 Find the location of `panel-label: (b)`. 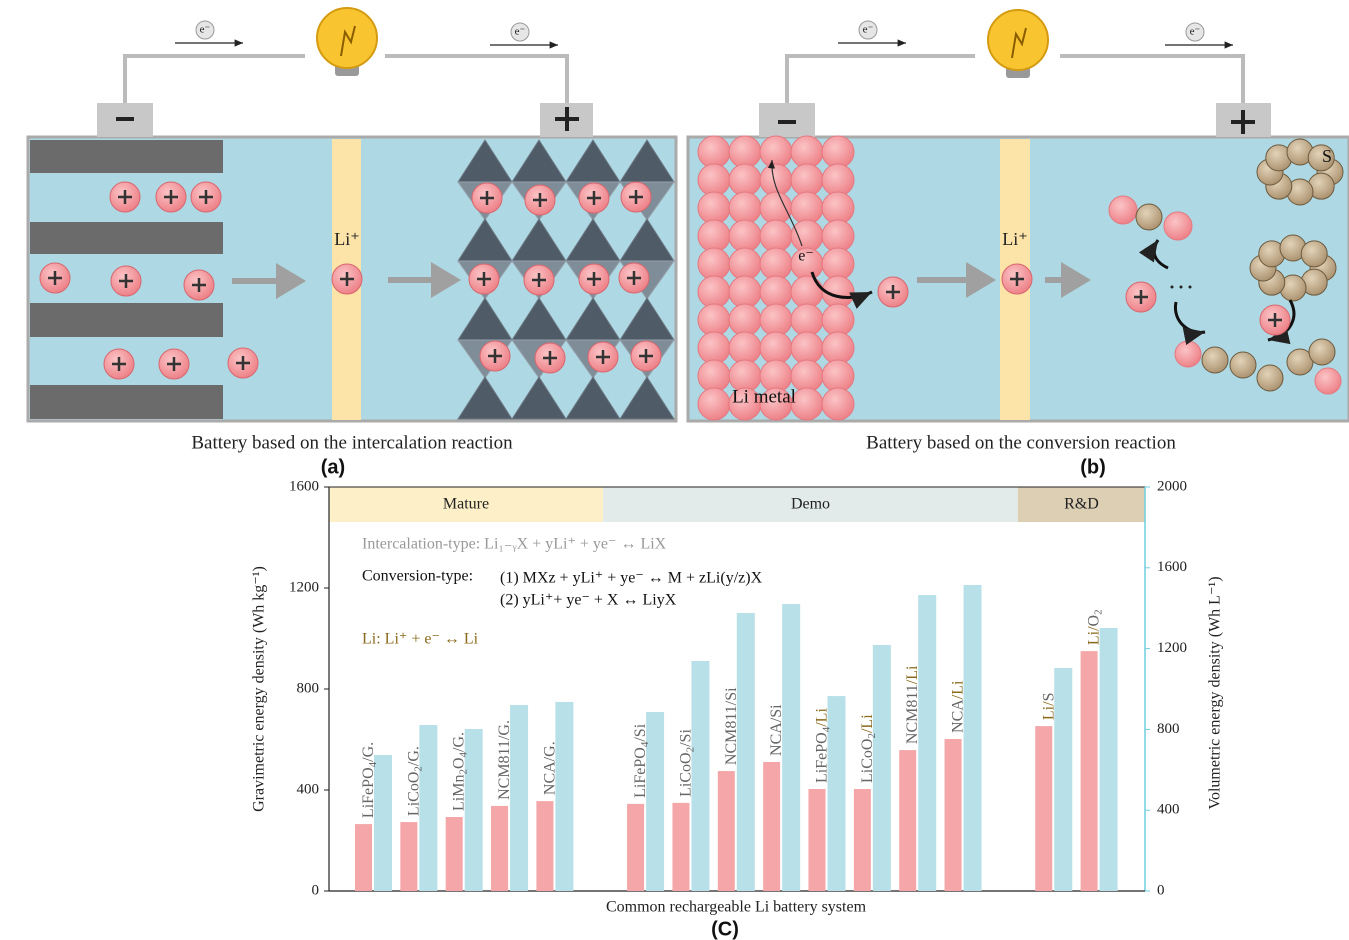

panel-label: (b) is located at coordinates (1093, 467).